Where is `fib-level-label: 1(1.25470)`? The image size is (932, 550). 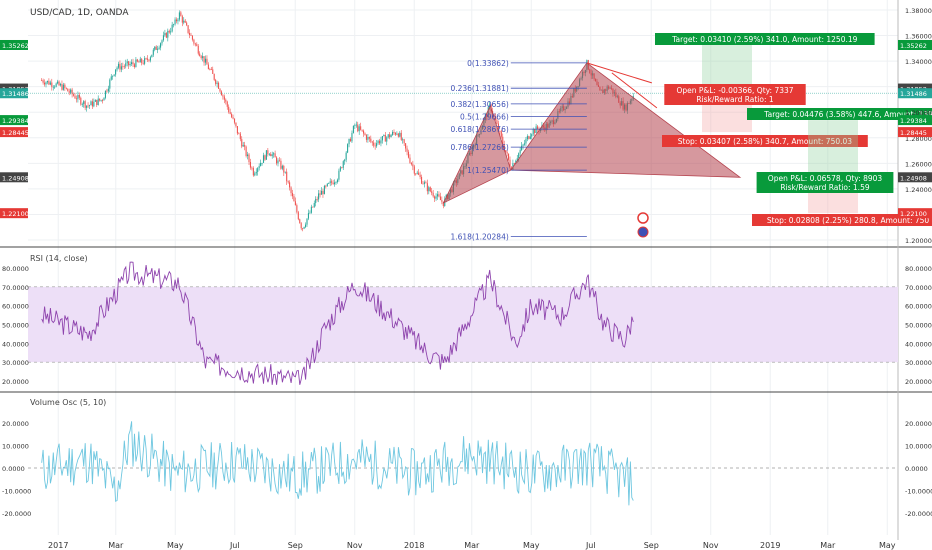
fib-level-label: 1(1.25470) is located at coordinates (488, 170).